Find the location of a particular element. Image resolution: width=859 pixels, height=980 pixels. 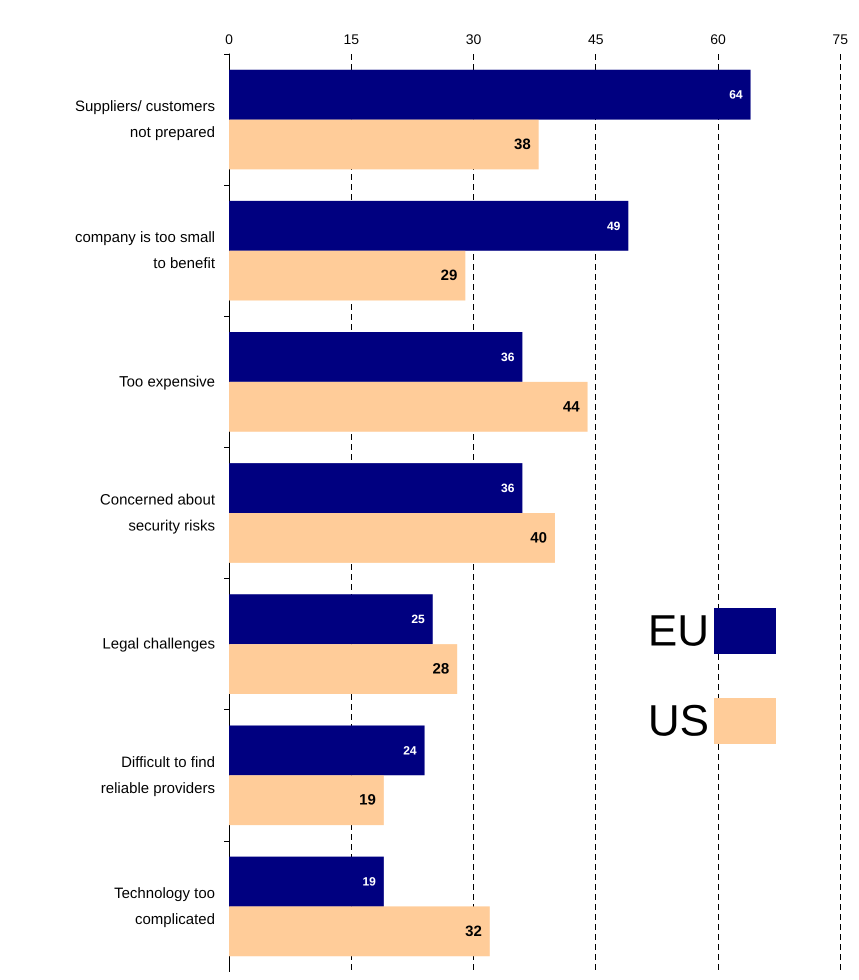

data-label: 38 is located at coordinates (522, 144).